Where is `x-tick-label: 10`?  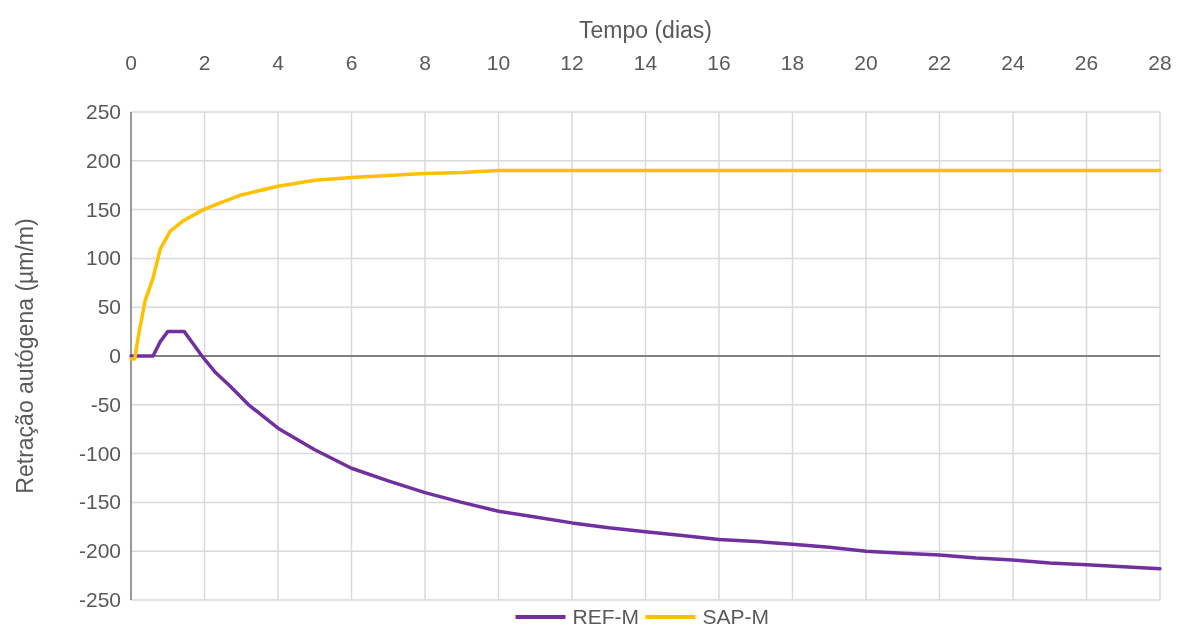 x-tick-label: 10 is located at coordinates (498, 62).